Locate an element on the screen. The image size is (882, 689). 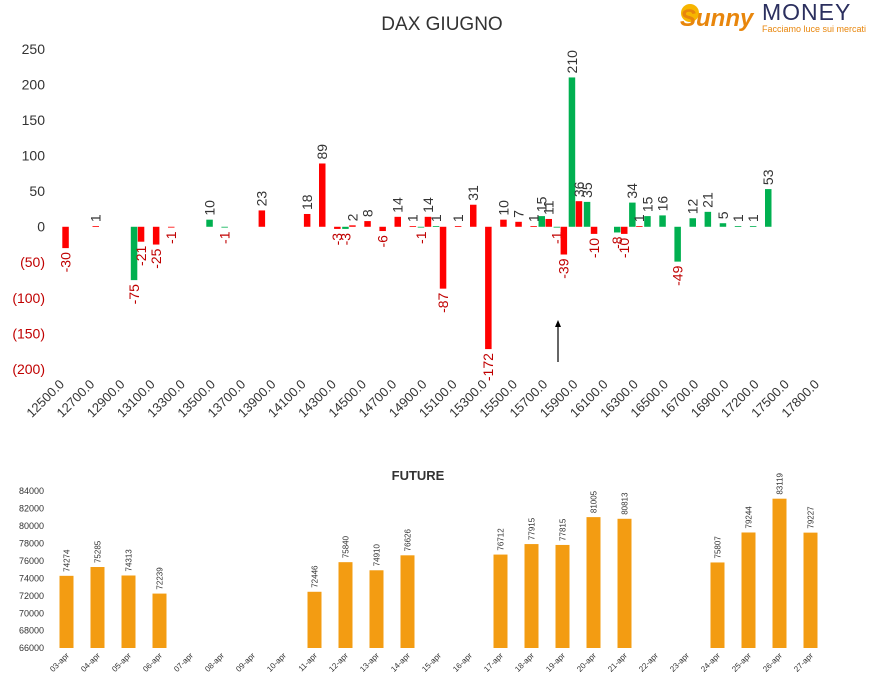
x-tick-label: 09-apr is located at coordinates (245, 662).